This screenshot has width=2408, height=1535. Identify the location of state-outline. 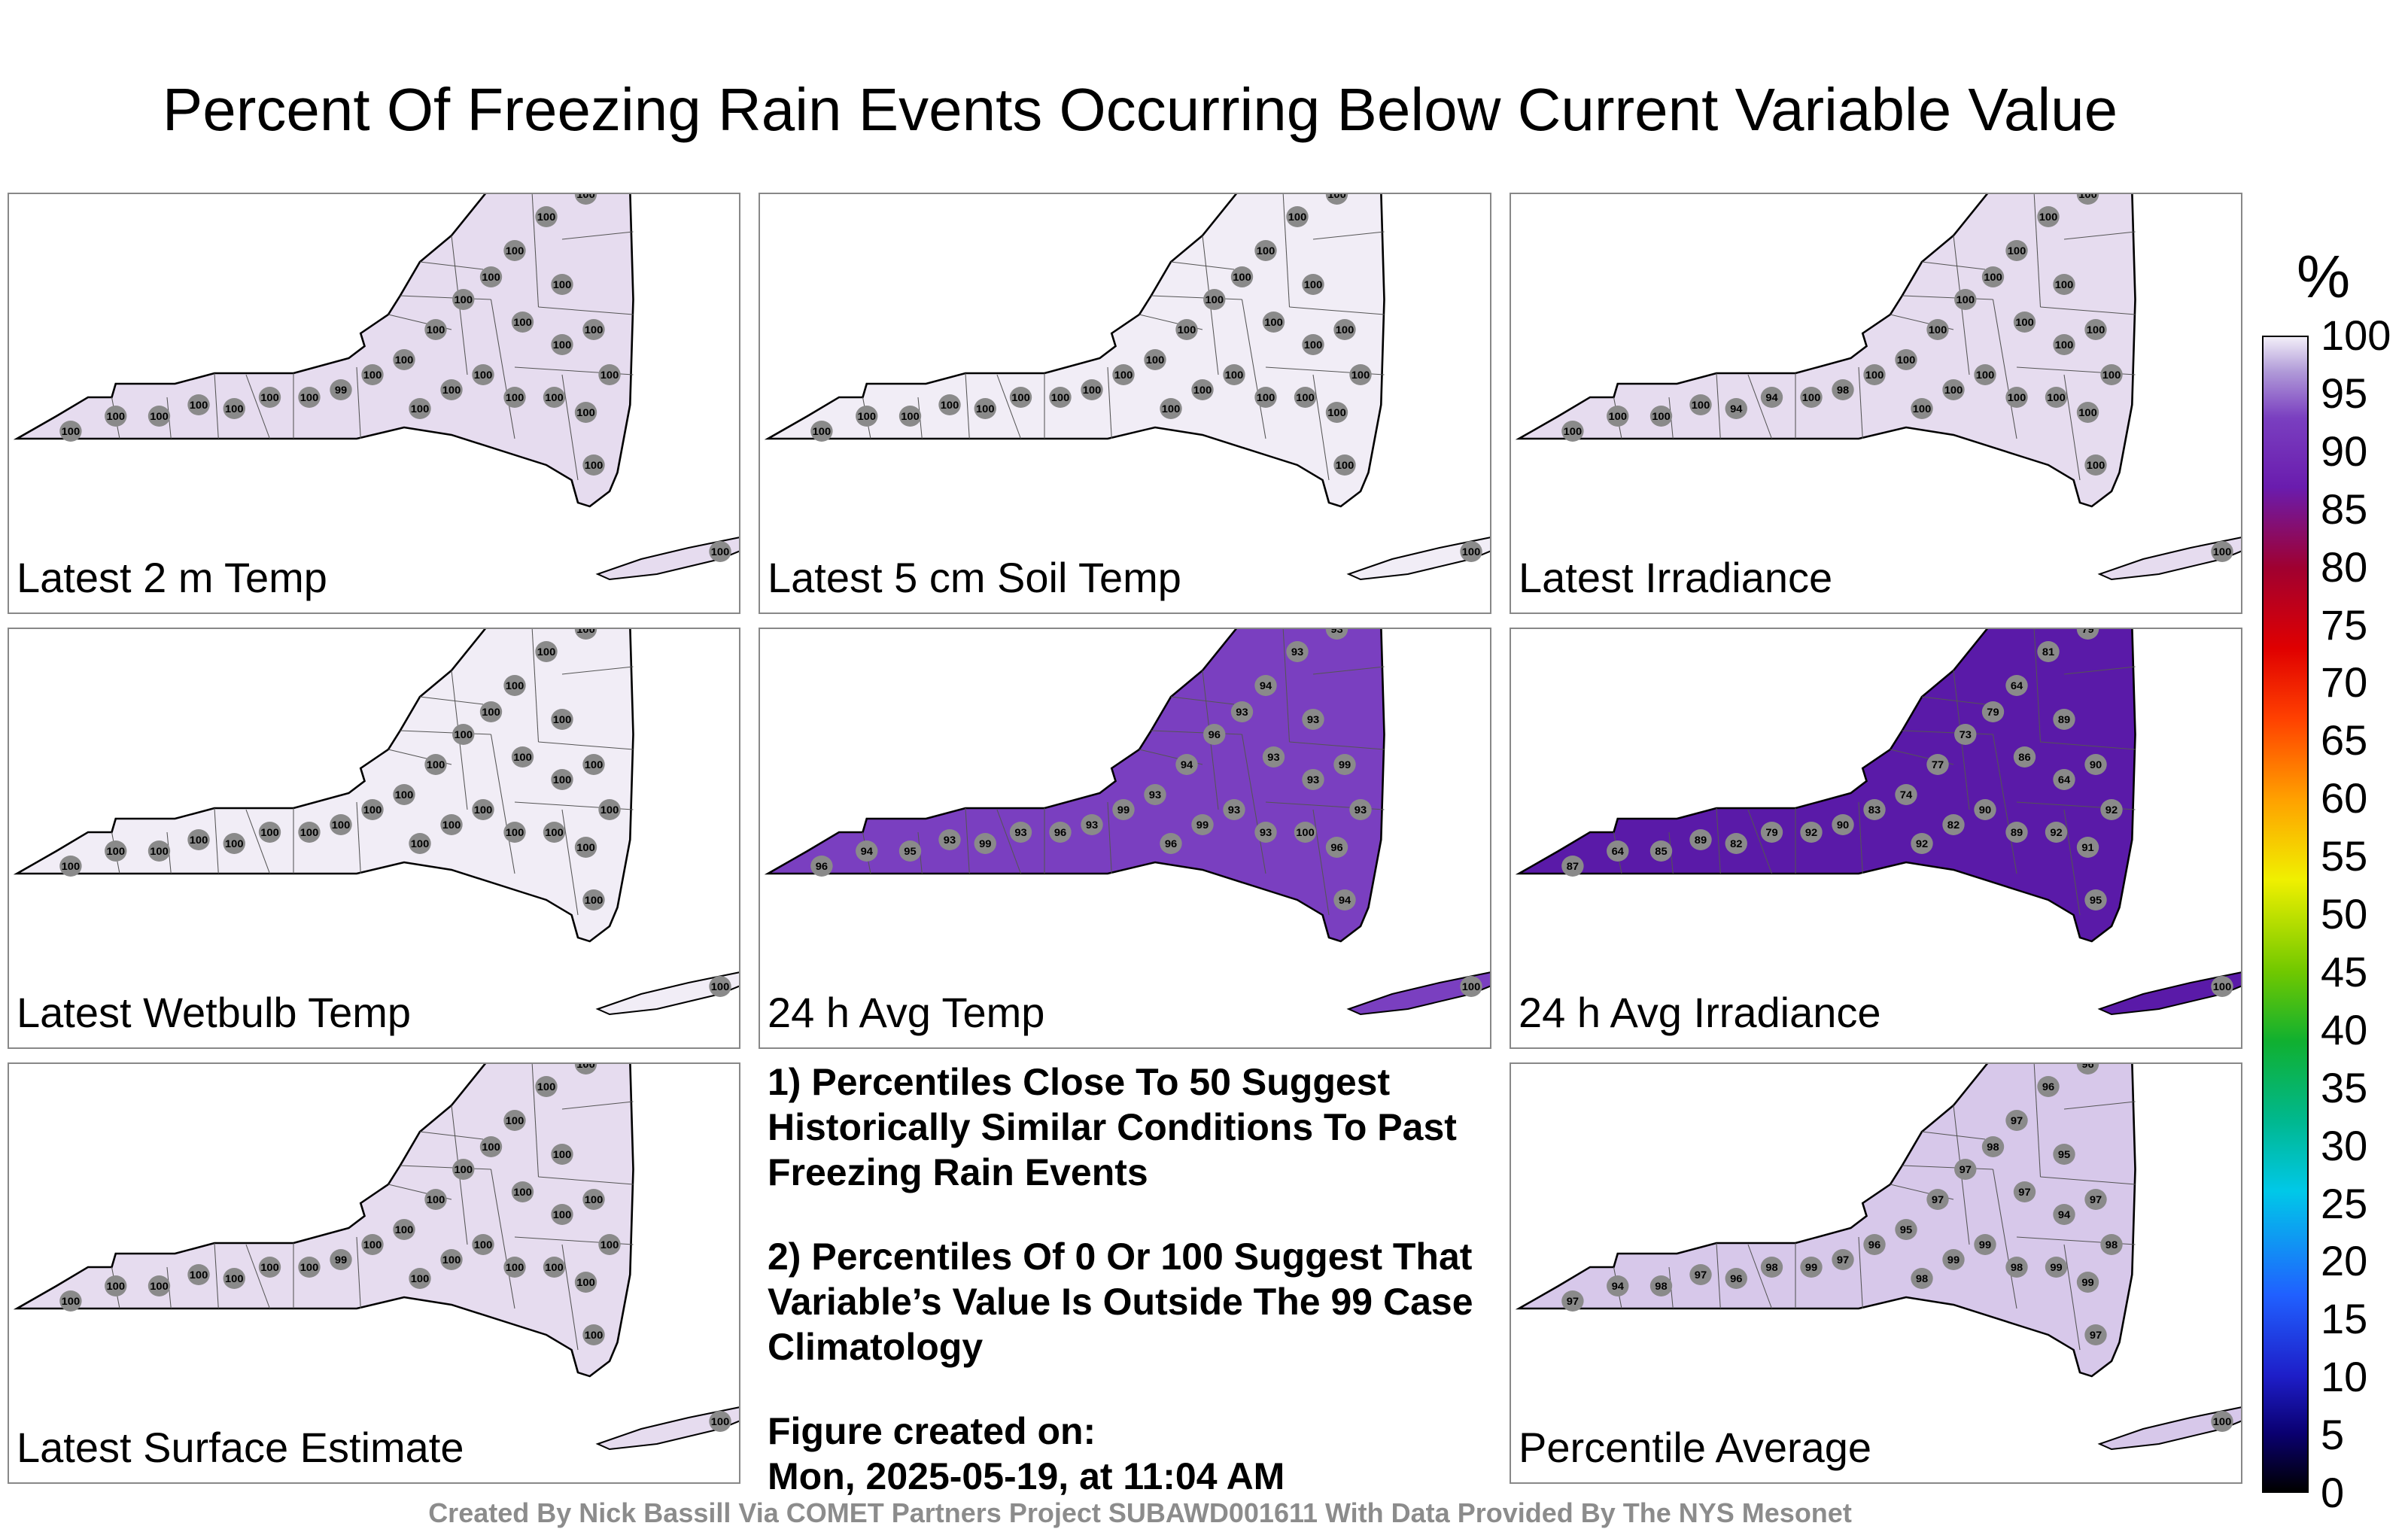
(1825, 1221).